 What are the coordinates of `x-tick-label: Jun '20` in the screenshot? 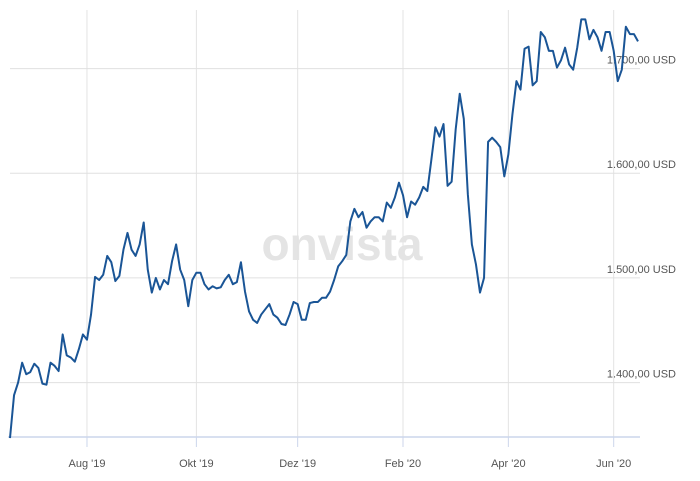 It's located at (613, 464).